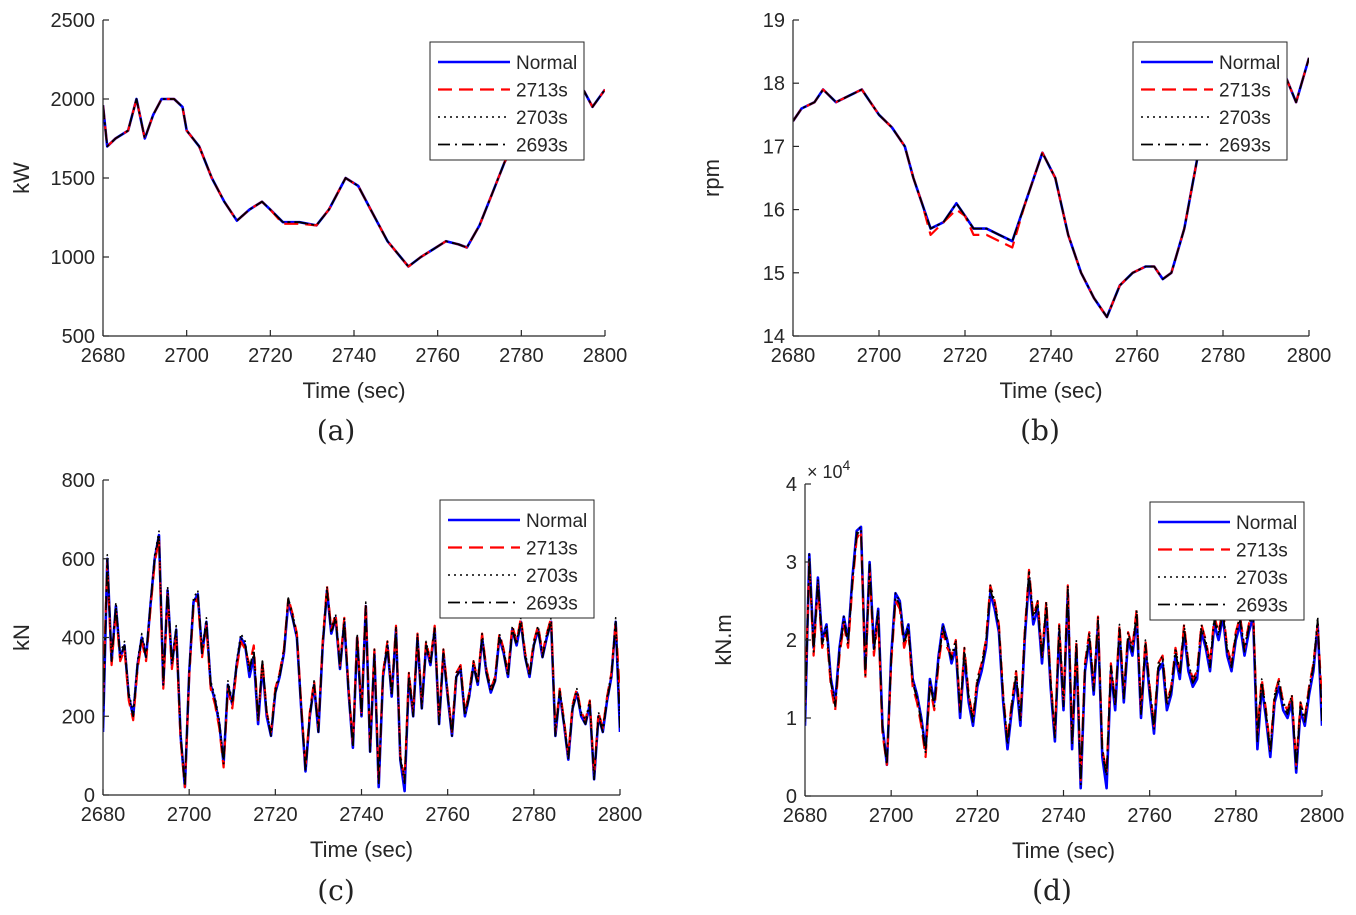  I want to click on y-tick-label: 2000, so click(73, 100).